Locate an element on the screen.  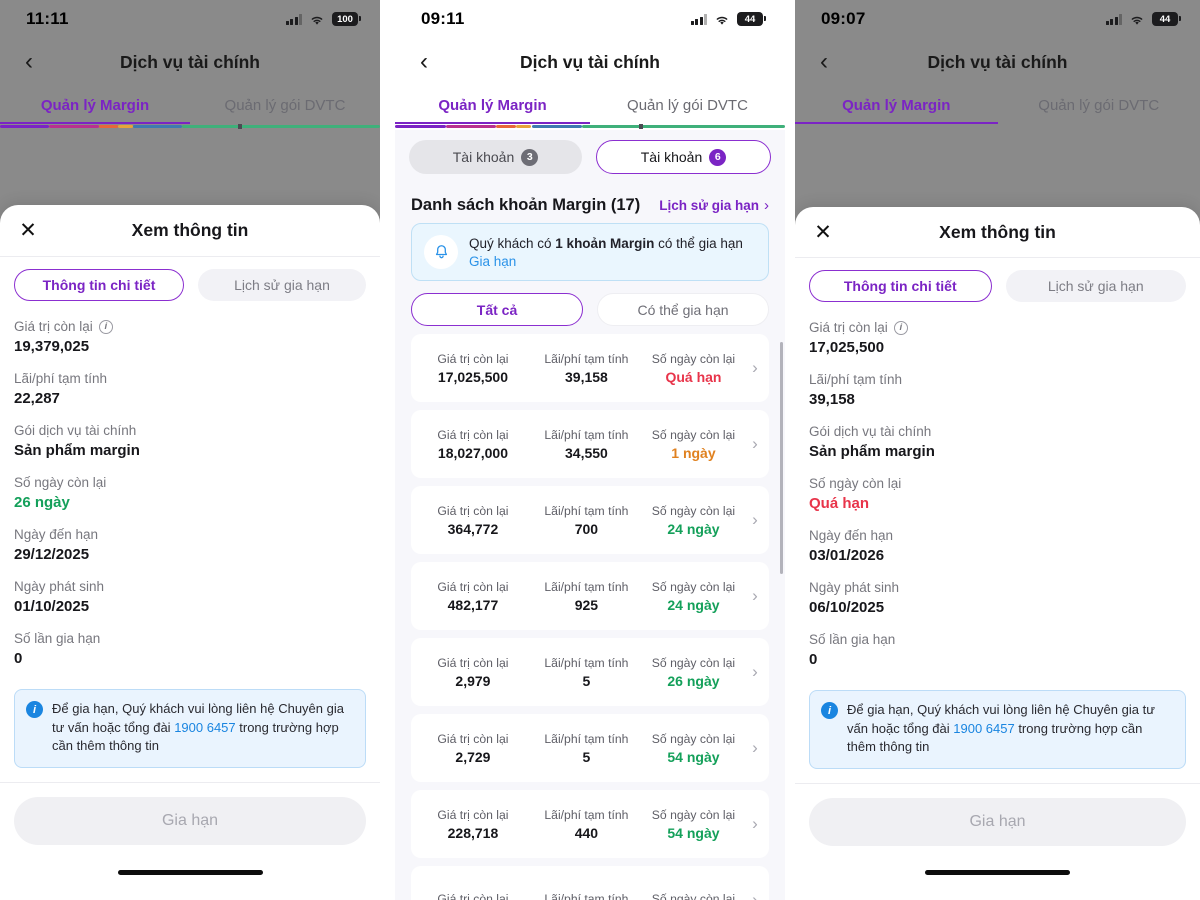
nav-bar-3: ‹ Dịch vụ tài chính is located at coordinates (997, 62).